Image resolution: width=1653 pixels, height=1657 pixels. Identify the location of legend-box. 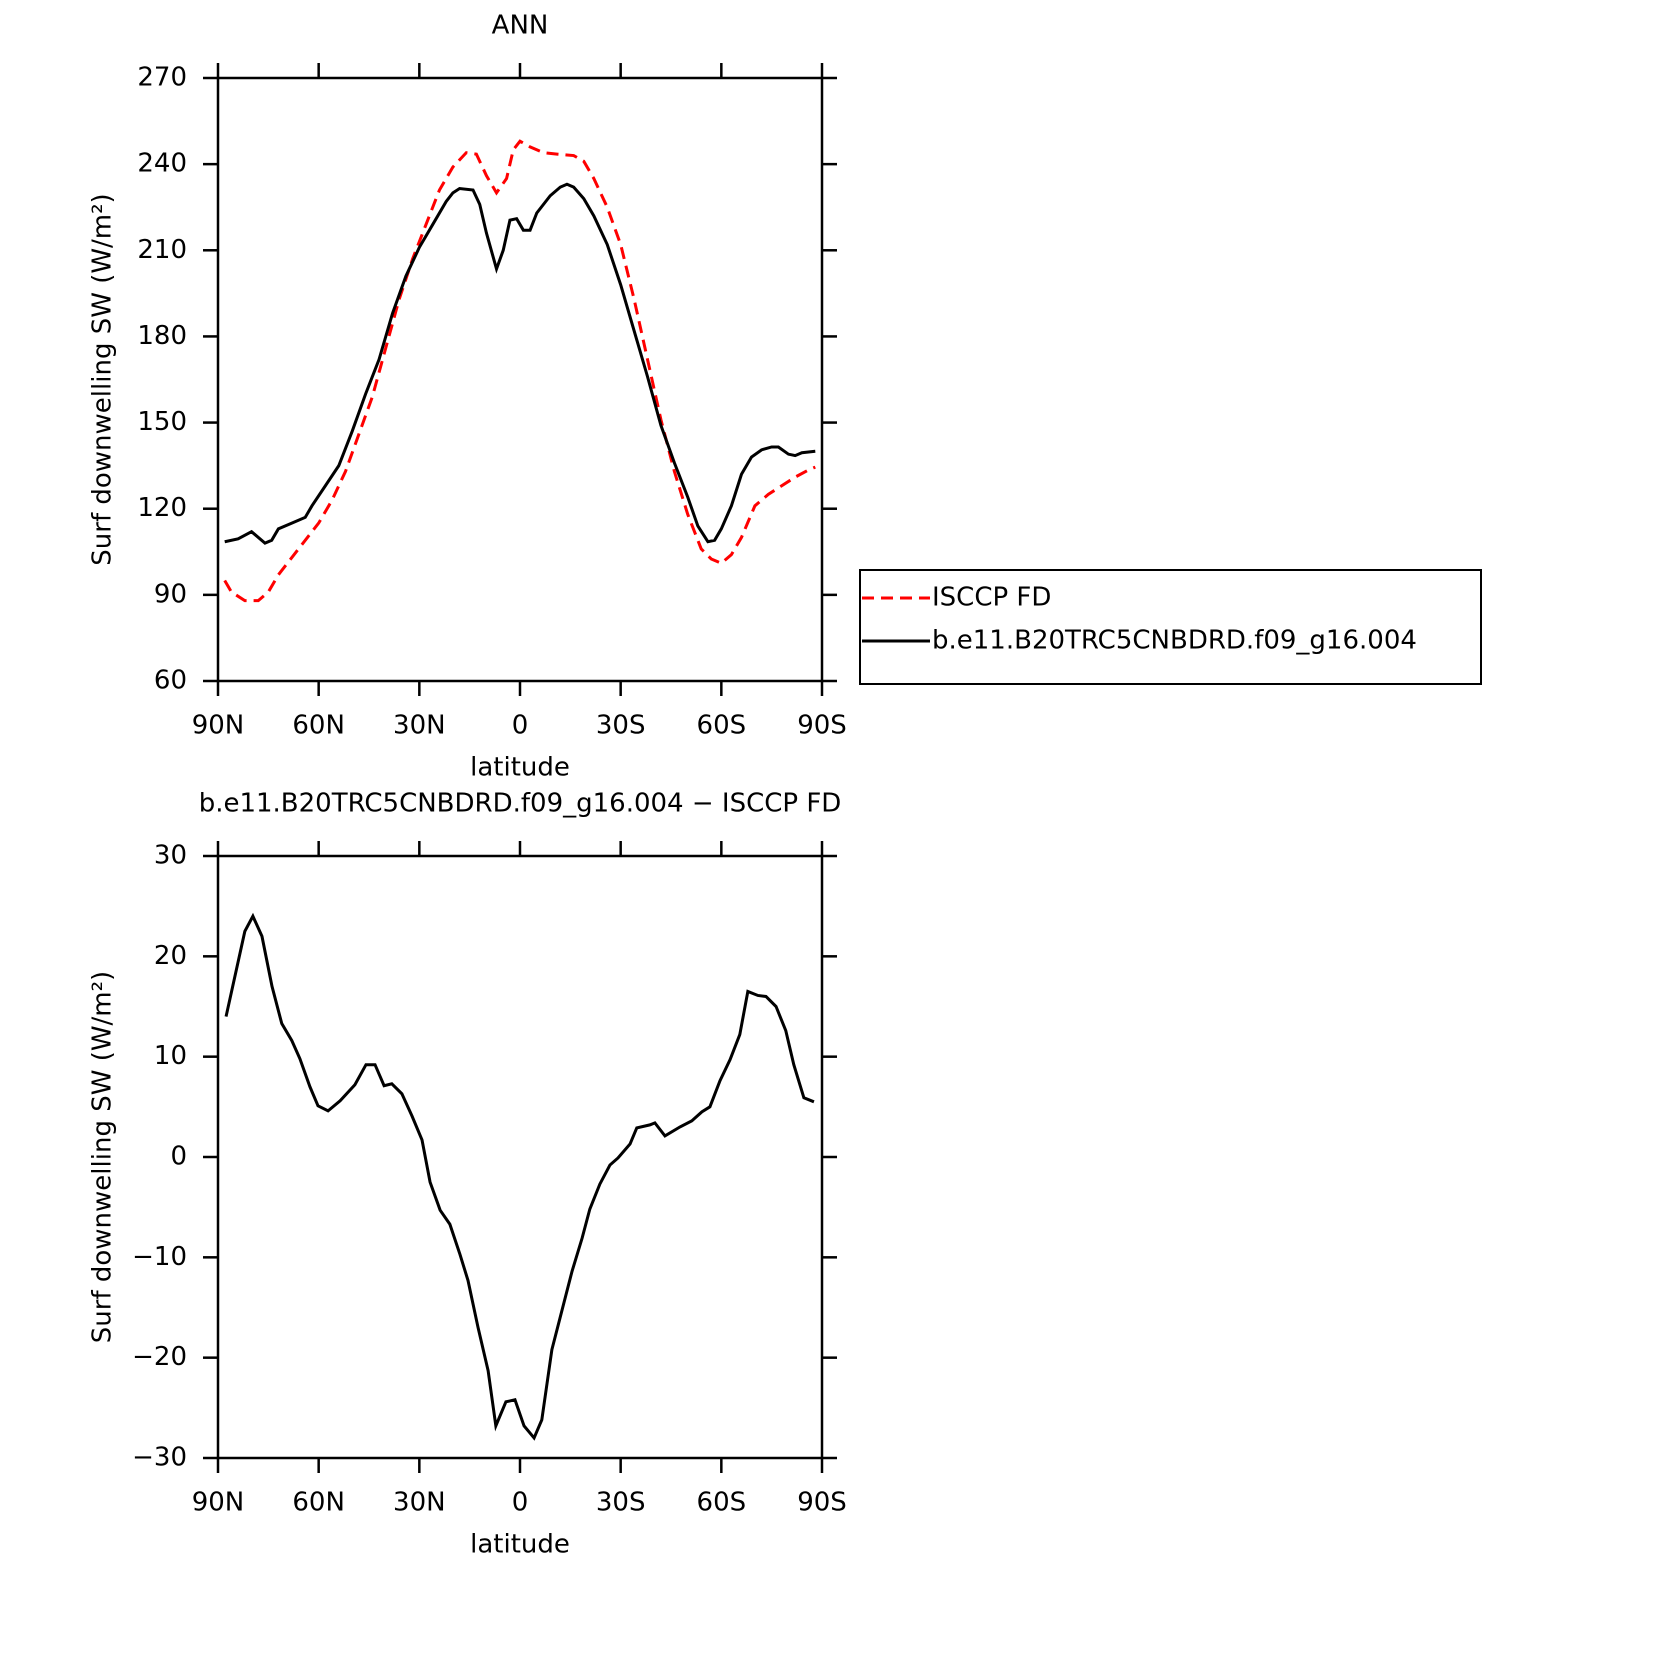
(1170, 627).